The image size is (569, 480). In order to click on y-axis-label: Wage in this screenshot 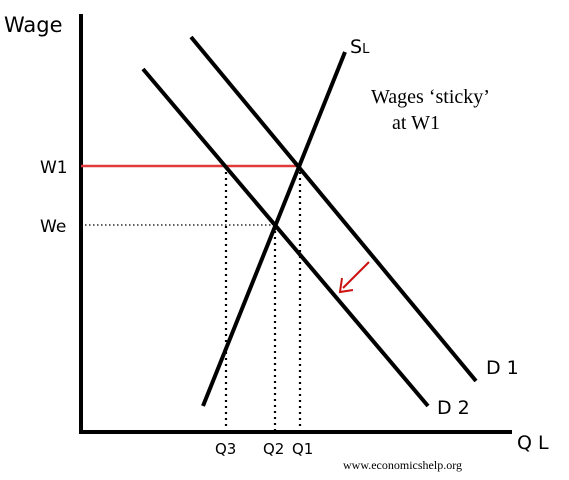, I will do `click(33, 25)`.